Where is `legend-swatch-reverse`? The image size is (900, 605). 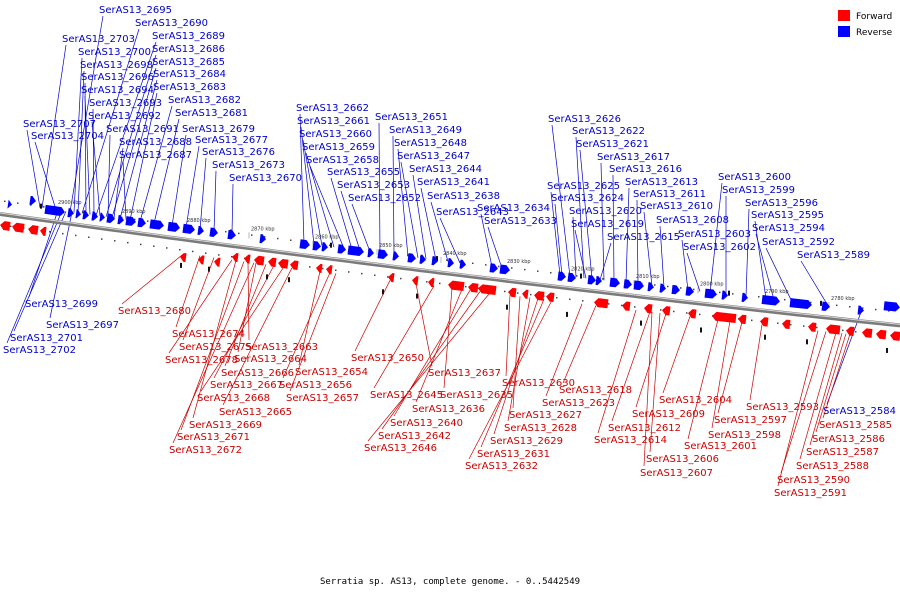
legend-swatch-reverse is located at coordinates (844, 31).